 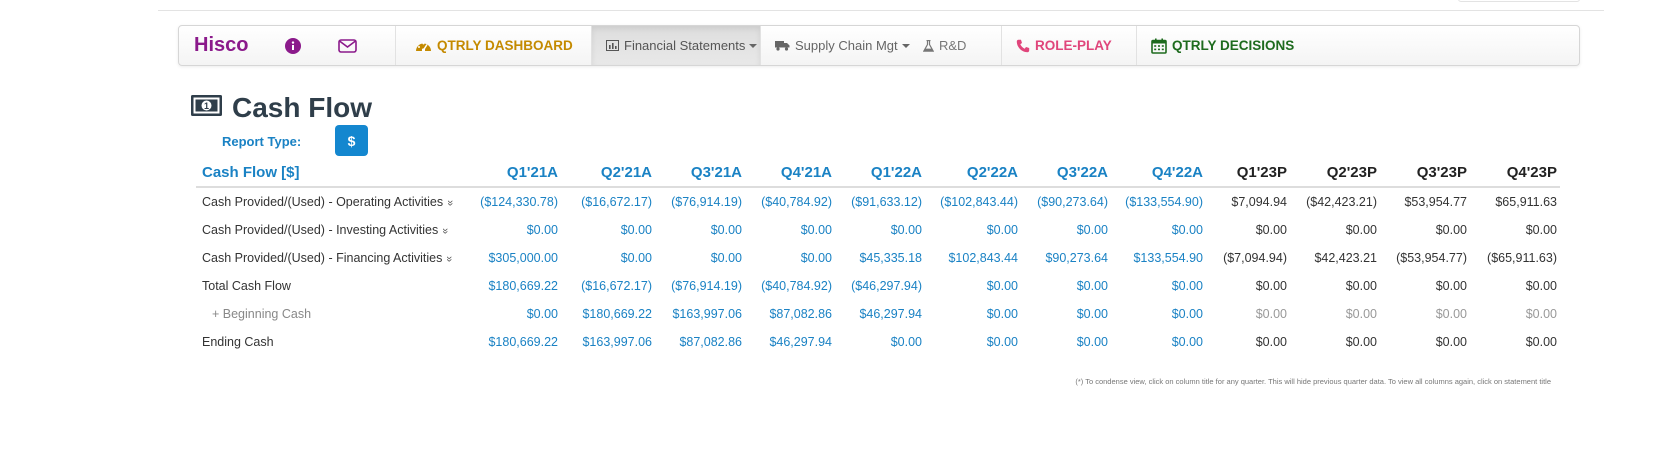 I want to click on row-label-text: + Beginning Cash, so click(x=262, y=314).